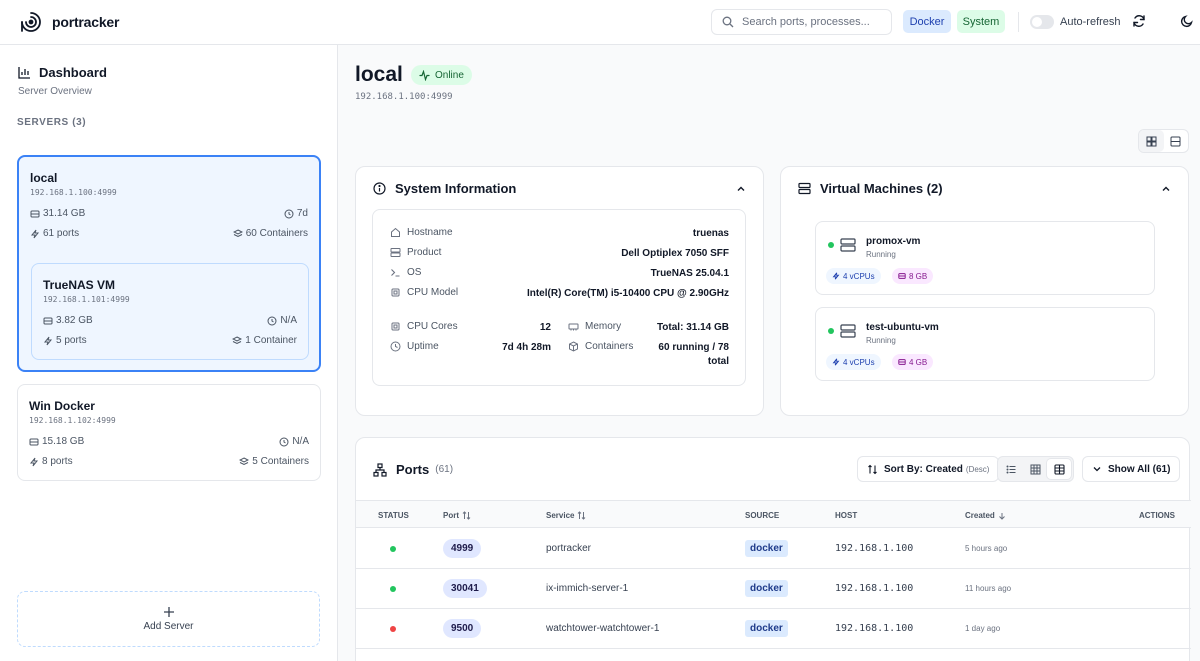  Describe the element at coordinates (54, 233) in the screenshot. I see `server-ports: 61 ports` at that location.